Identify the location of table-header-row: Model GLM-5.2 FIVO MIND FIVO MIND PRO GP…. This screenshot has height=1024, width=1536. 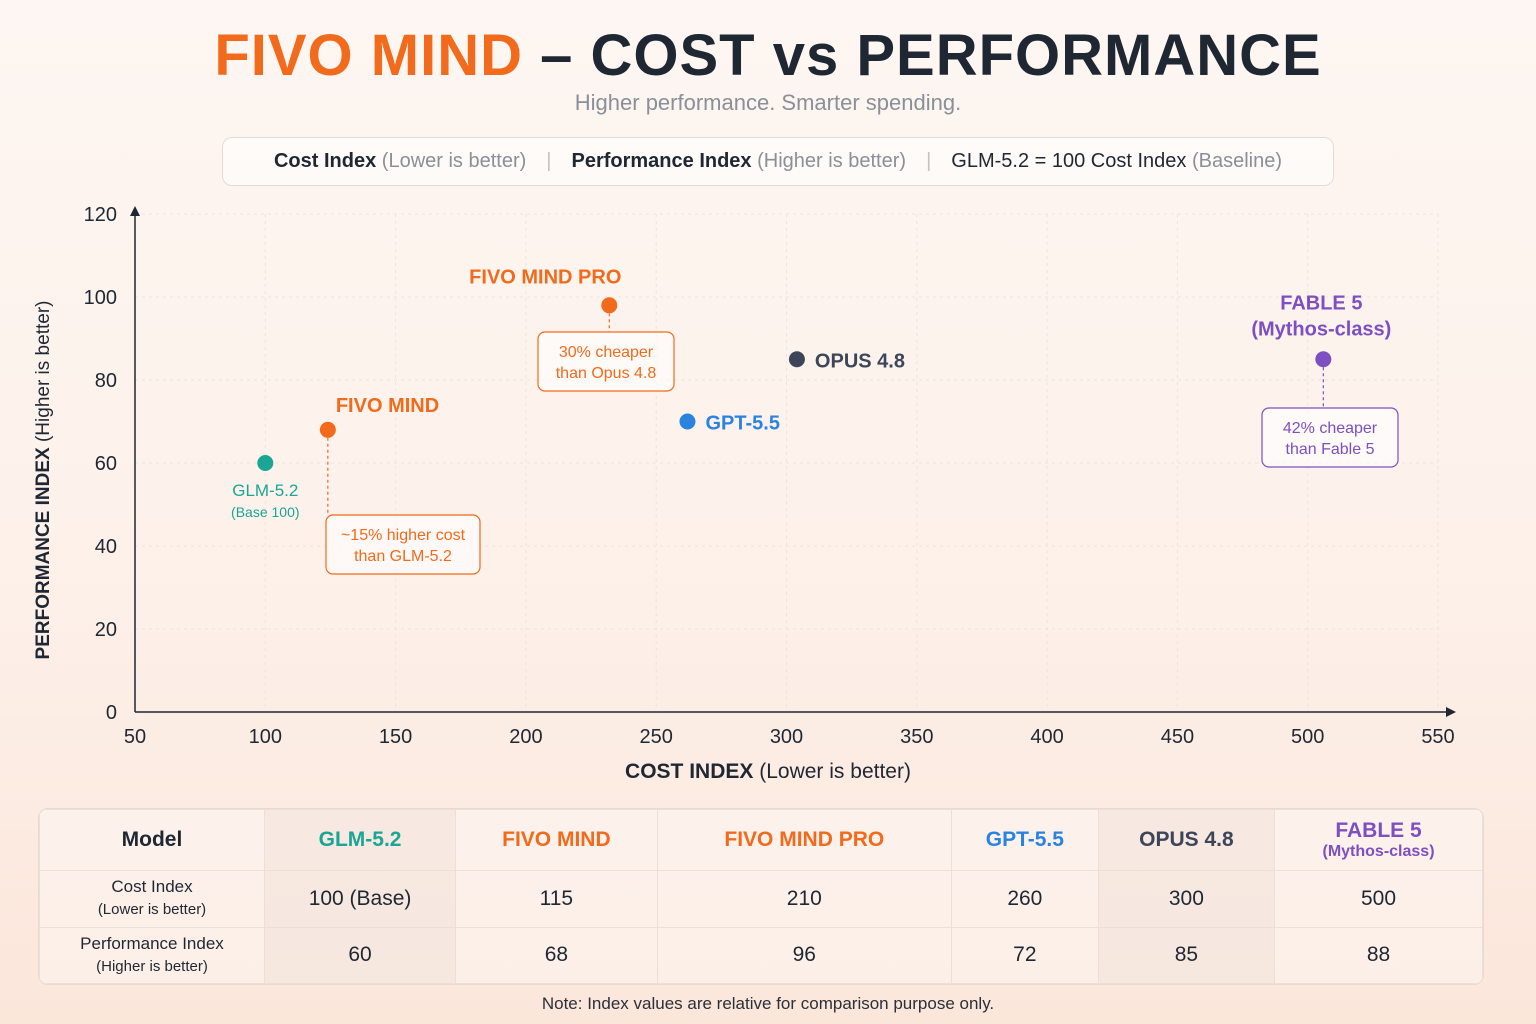
(761, 840).